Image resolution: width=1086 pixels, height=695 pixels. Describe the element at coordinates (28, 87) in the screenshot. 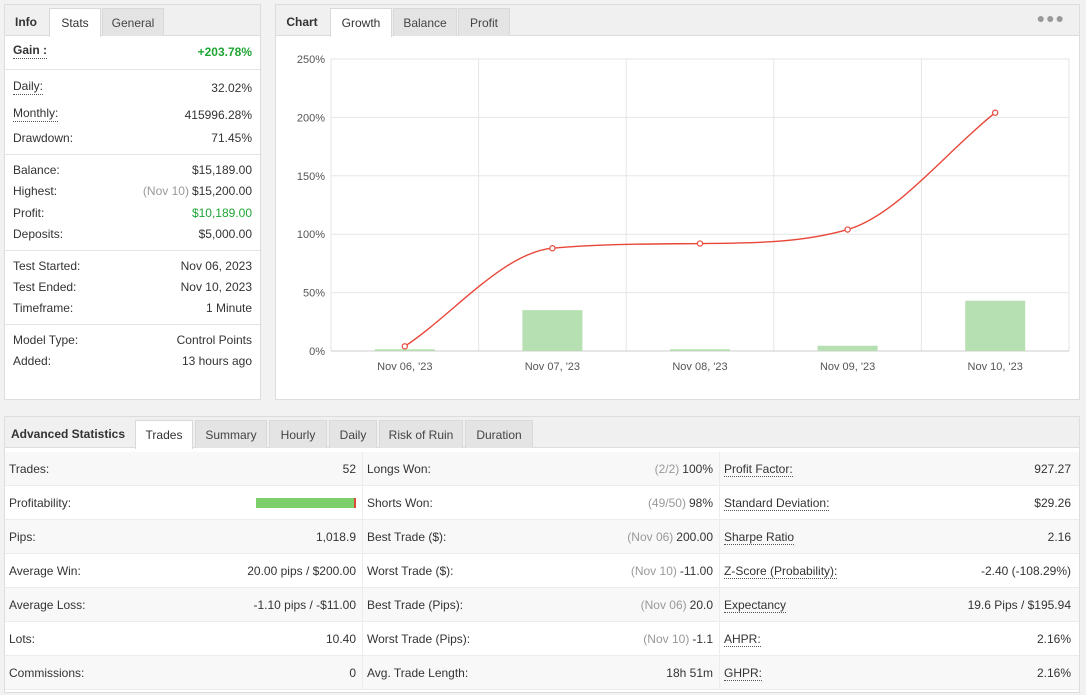

I see `daily-label: Daily:` at that location.